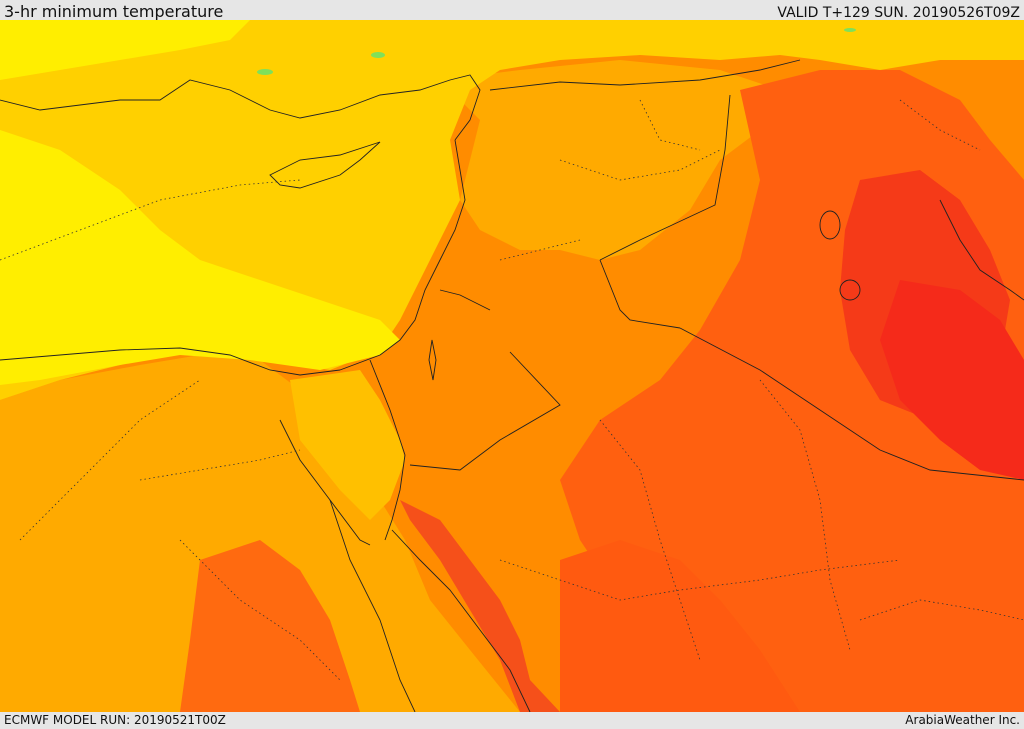  I want to click on coast-turkey, so click(240, 107).